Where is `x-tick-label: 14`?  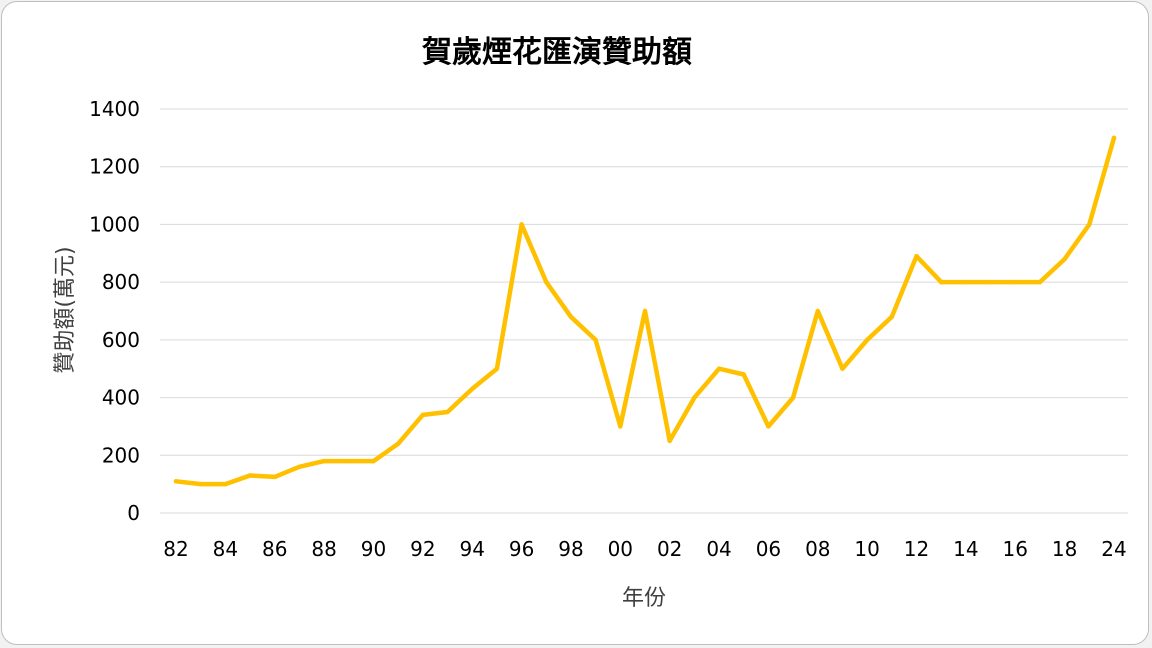
x-tick-label: 14 is located at coordinates (965, 549).